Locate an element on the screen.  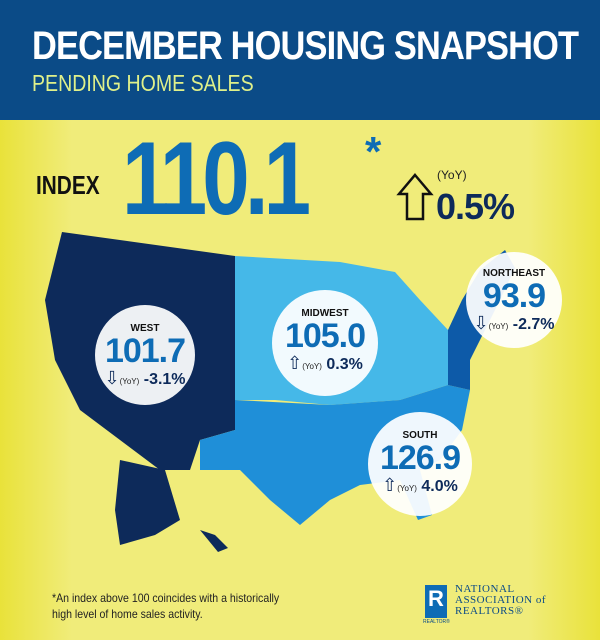
region-name: WEST is located at coordinates (145, 328).